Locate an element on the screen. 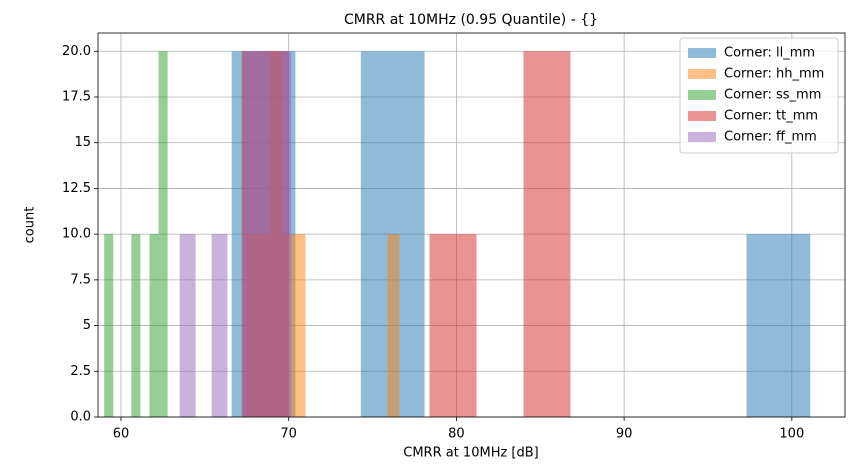 The image size is (855, 470). y-axis-label: count is located at coordinates (30, 225).